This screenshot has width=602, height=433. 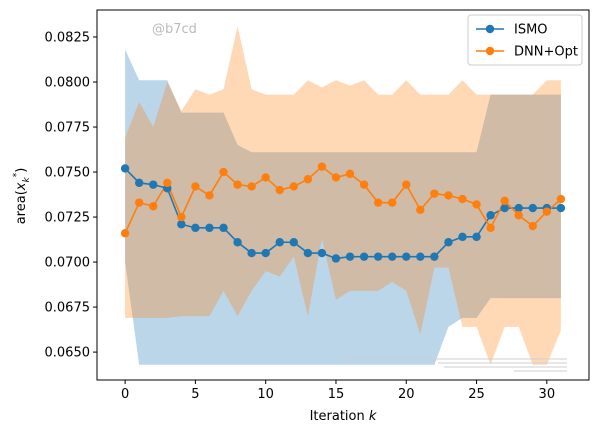 I want to click on x-tick-label: 25, so click(x=476, y=394).